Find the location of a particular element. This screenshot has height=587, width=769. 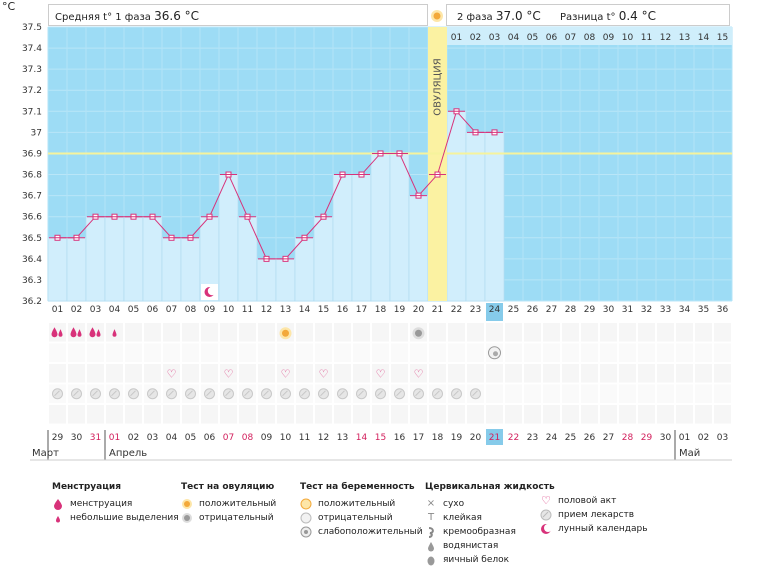

cycle-day-label: 19 is located at coordinates (400, 310).